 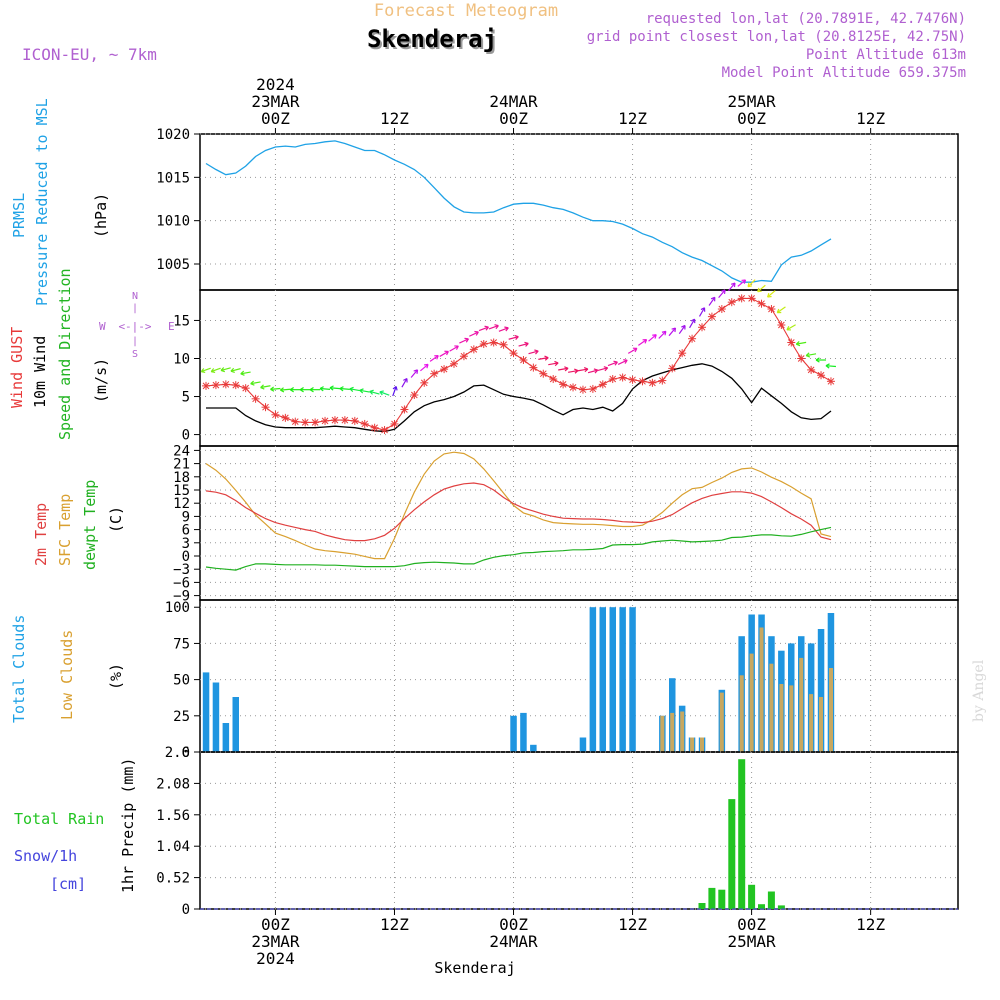 I want to click on pressure-line, so click(x=518, y=211).